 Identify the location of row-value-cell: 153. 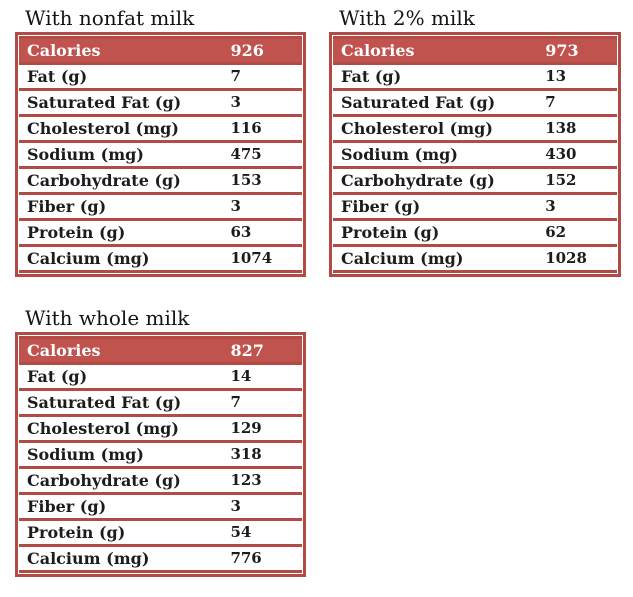
(266, 180).